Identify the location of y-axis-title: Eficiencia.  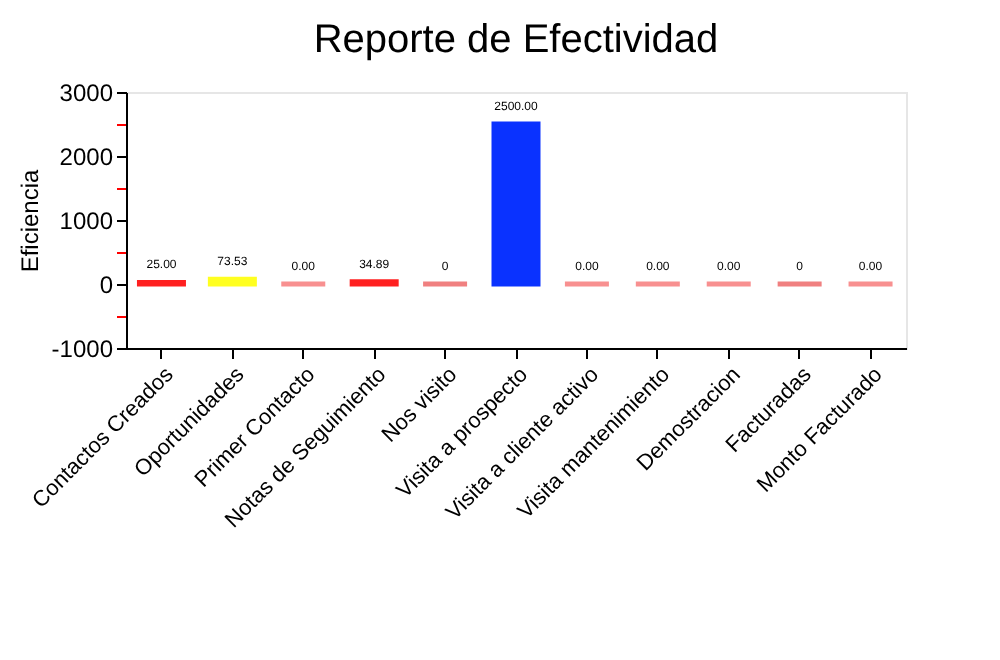
(29, 220).